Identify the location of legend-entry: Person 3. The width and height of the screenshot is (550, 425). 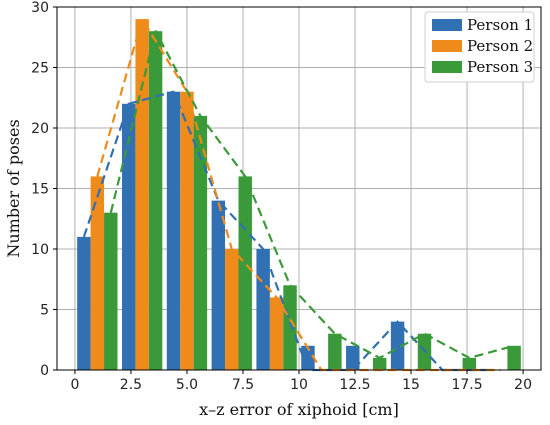
(482, 67).